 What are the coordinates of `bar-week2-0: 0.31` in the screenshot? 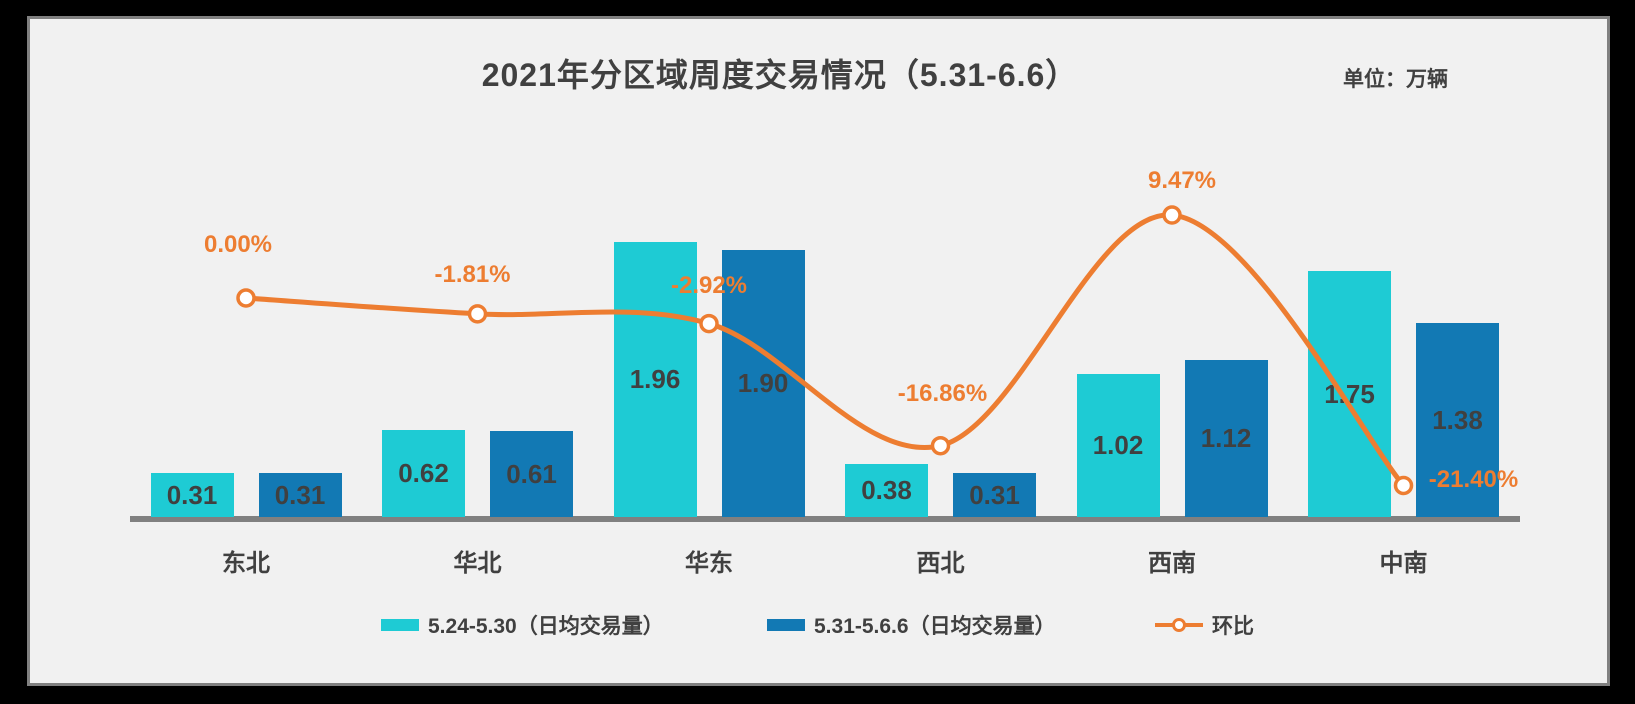 It's located at (300, 495).